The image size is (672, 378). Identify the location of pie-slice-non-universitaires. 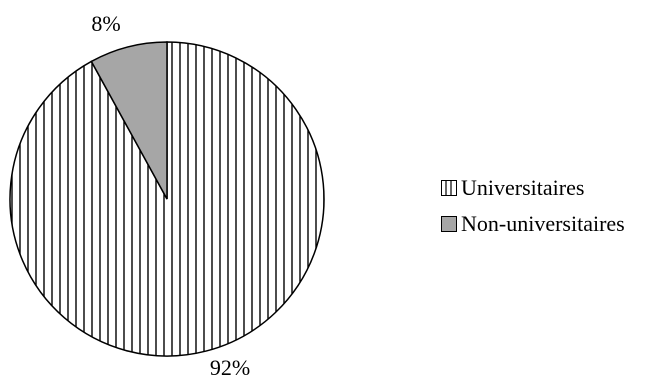
(129, 120).